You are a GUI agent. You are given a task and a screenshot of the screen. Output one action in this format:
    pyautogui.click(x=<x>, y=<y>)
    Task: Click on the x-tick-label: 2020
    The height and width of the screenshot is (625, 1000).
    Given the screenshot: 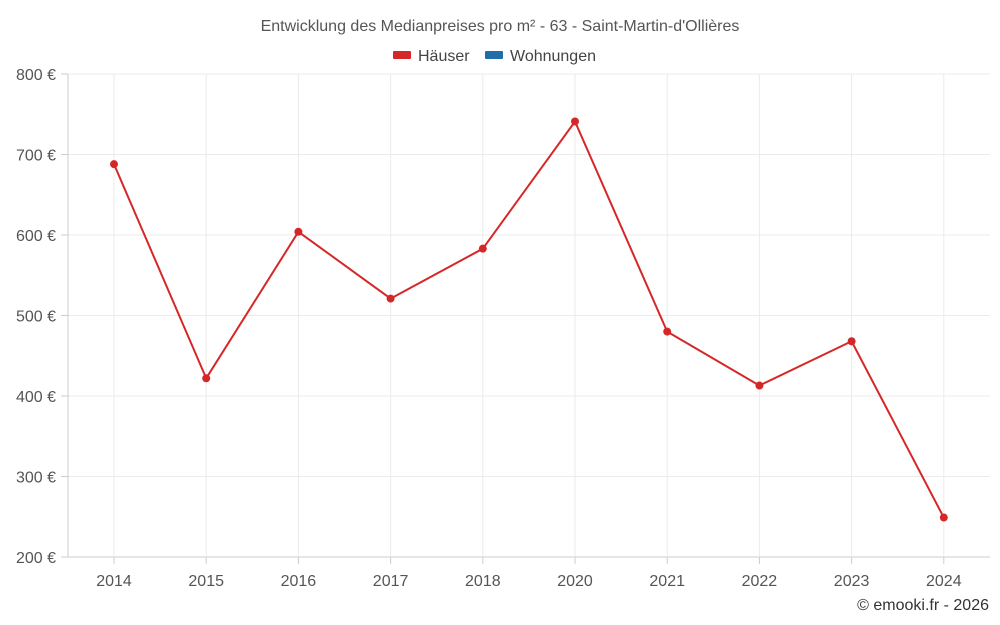 What is the action you would take?
    pyautogui.click(x=575, y=581)
    